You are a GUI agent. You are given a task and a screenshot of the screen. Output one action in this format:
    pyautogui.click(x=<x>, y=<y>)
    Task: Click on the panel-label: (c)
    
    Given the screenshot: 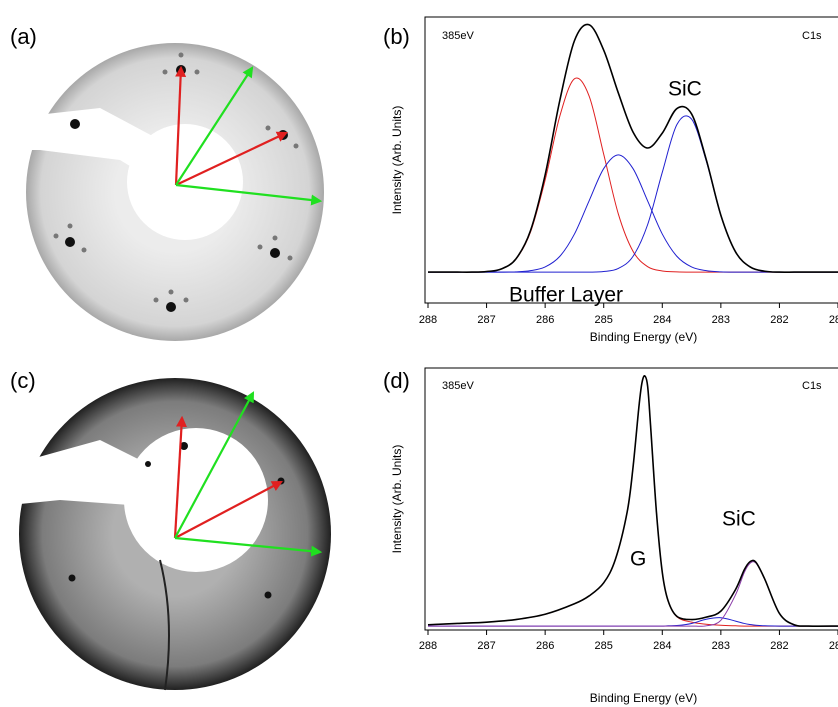 What is the action you would take?
    pyautogui.click(x=23, y=380)
    